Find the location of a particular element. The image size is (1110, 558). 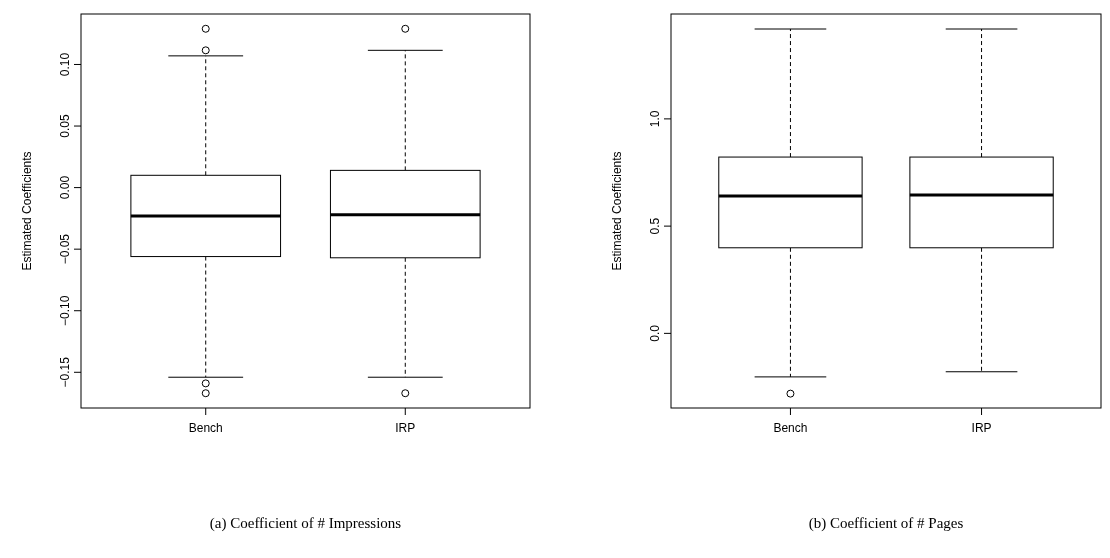

y-tick-label: −0.05 is located at coordinates (65, 249).